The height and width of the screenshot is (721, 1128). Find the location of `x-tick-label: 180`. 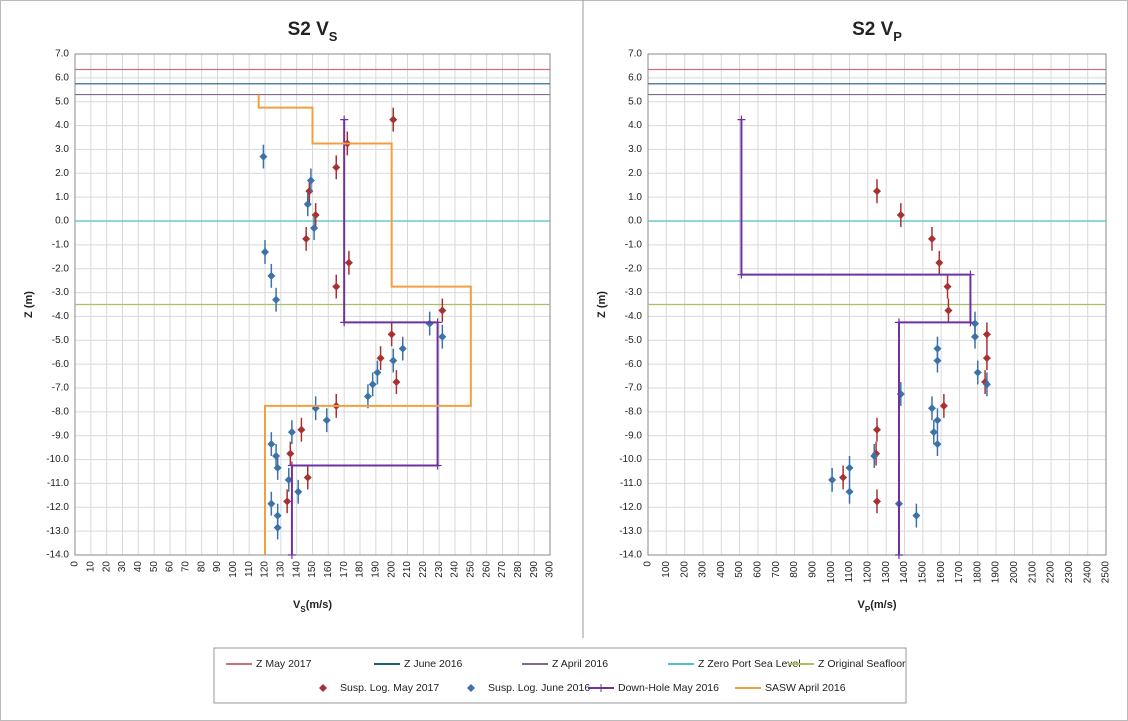

x-tick-label: 180 is located at coordinates (360, 569).